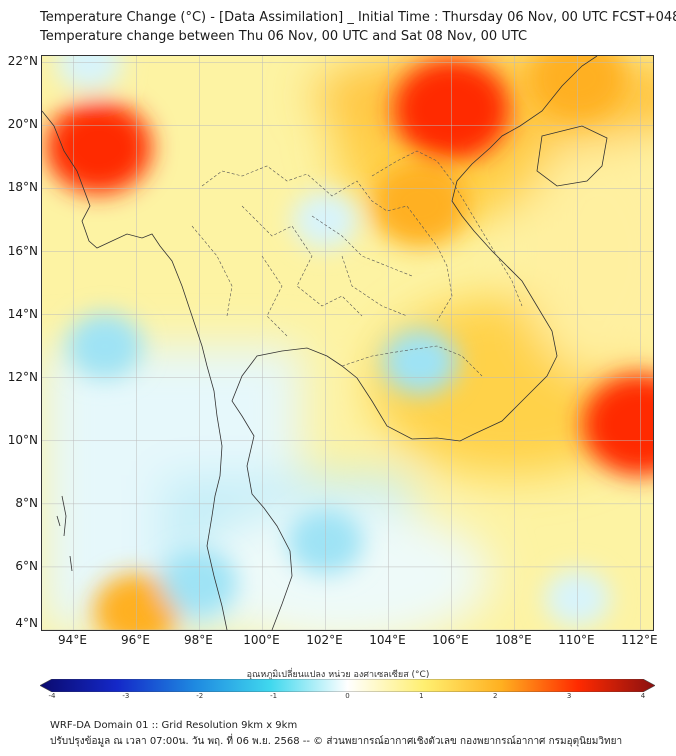  I want to click on colorbar-tick-label: -3, so click(126, 696).